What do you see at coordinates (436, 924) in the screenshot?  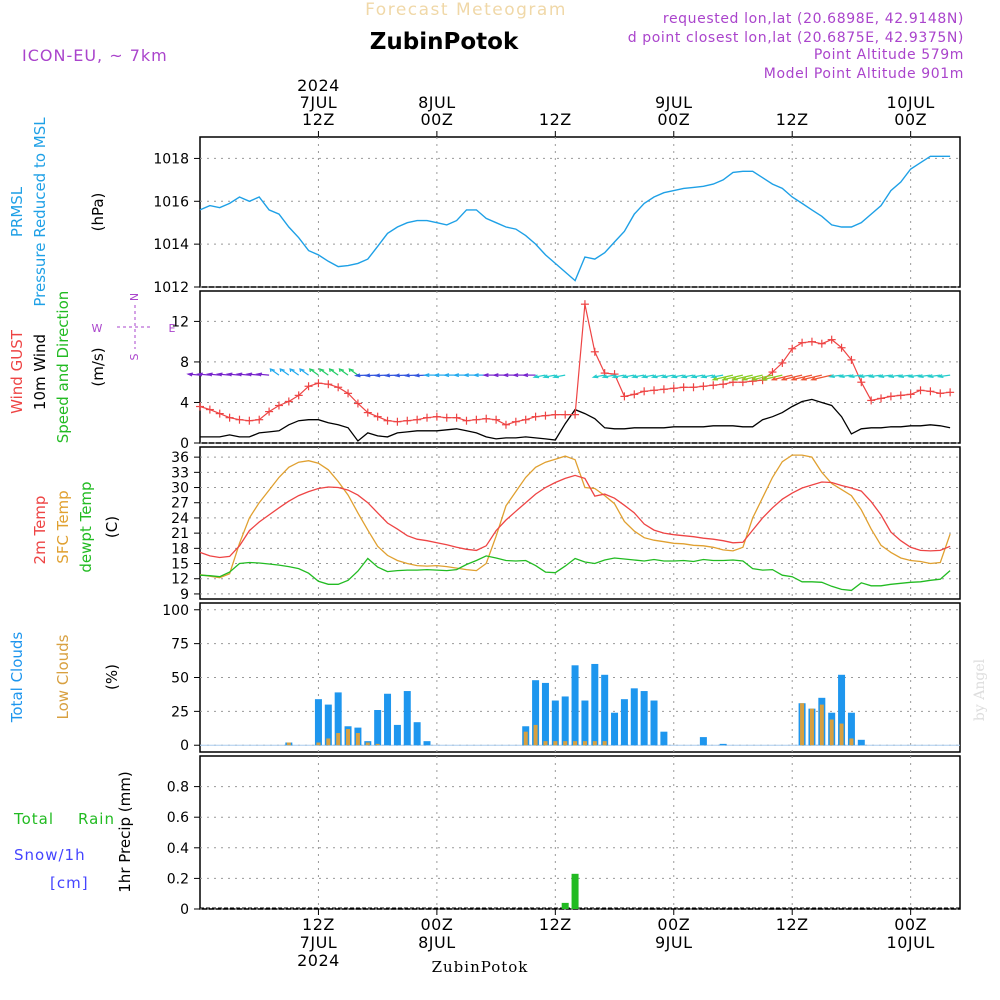 I see `time-label-bottom: 00Z` at bounding box center [436, 924].